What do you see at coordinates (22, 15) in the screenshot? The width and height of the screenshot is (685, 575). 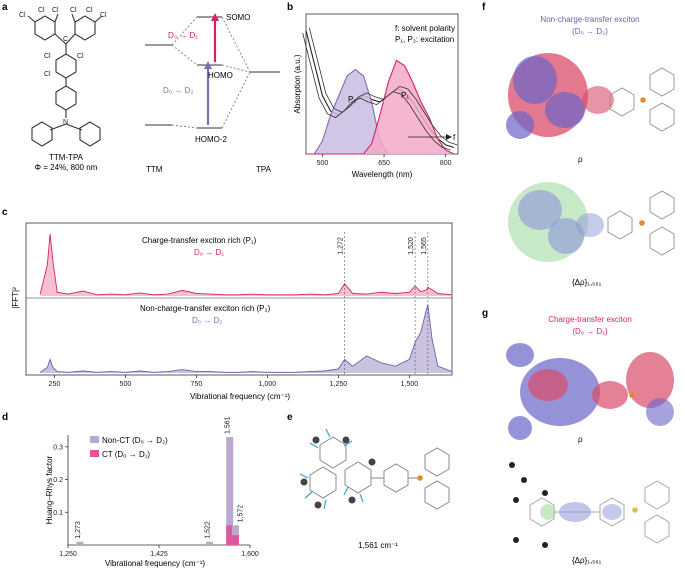 I see `cl-label-1: Cl` at bounding box center [22, 15].